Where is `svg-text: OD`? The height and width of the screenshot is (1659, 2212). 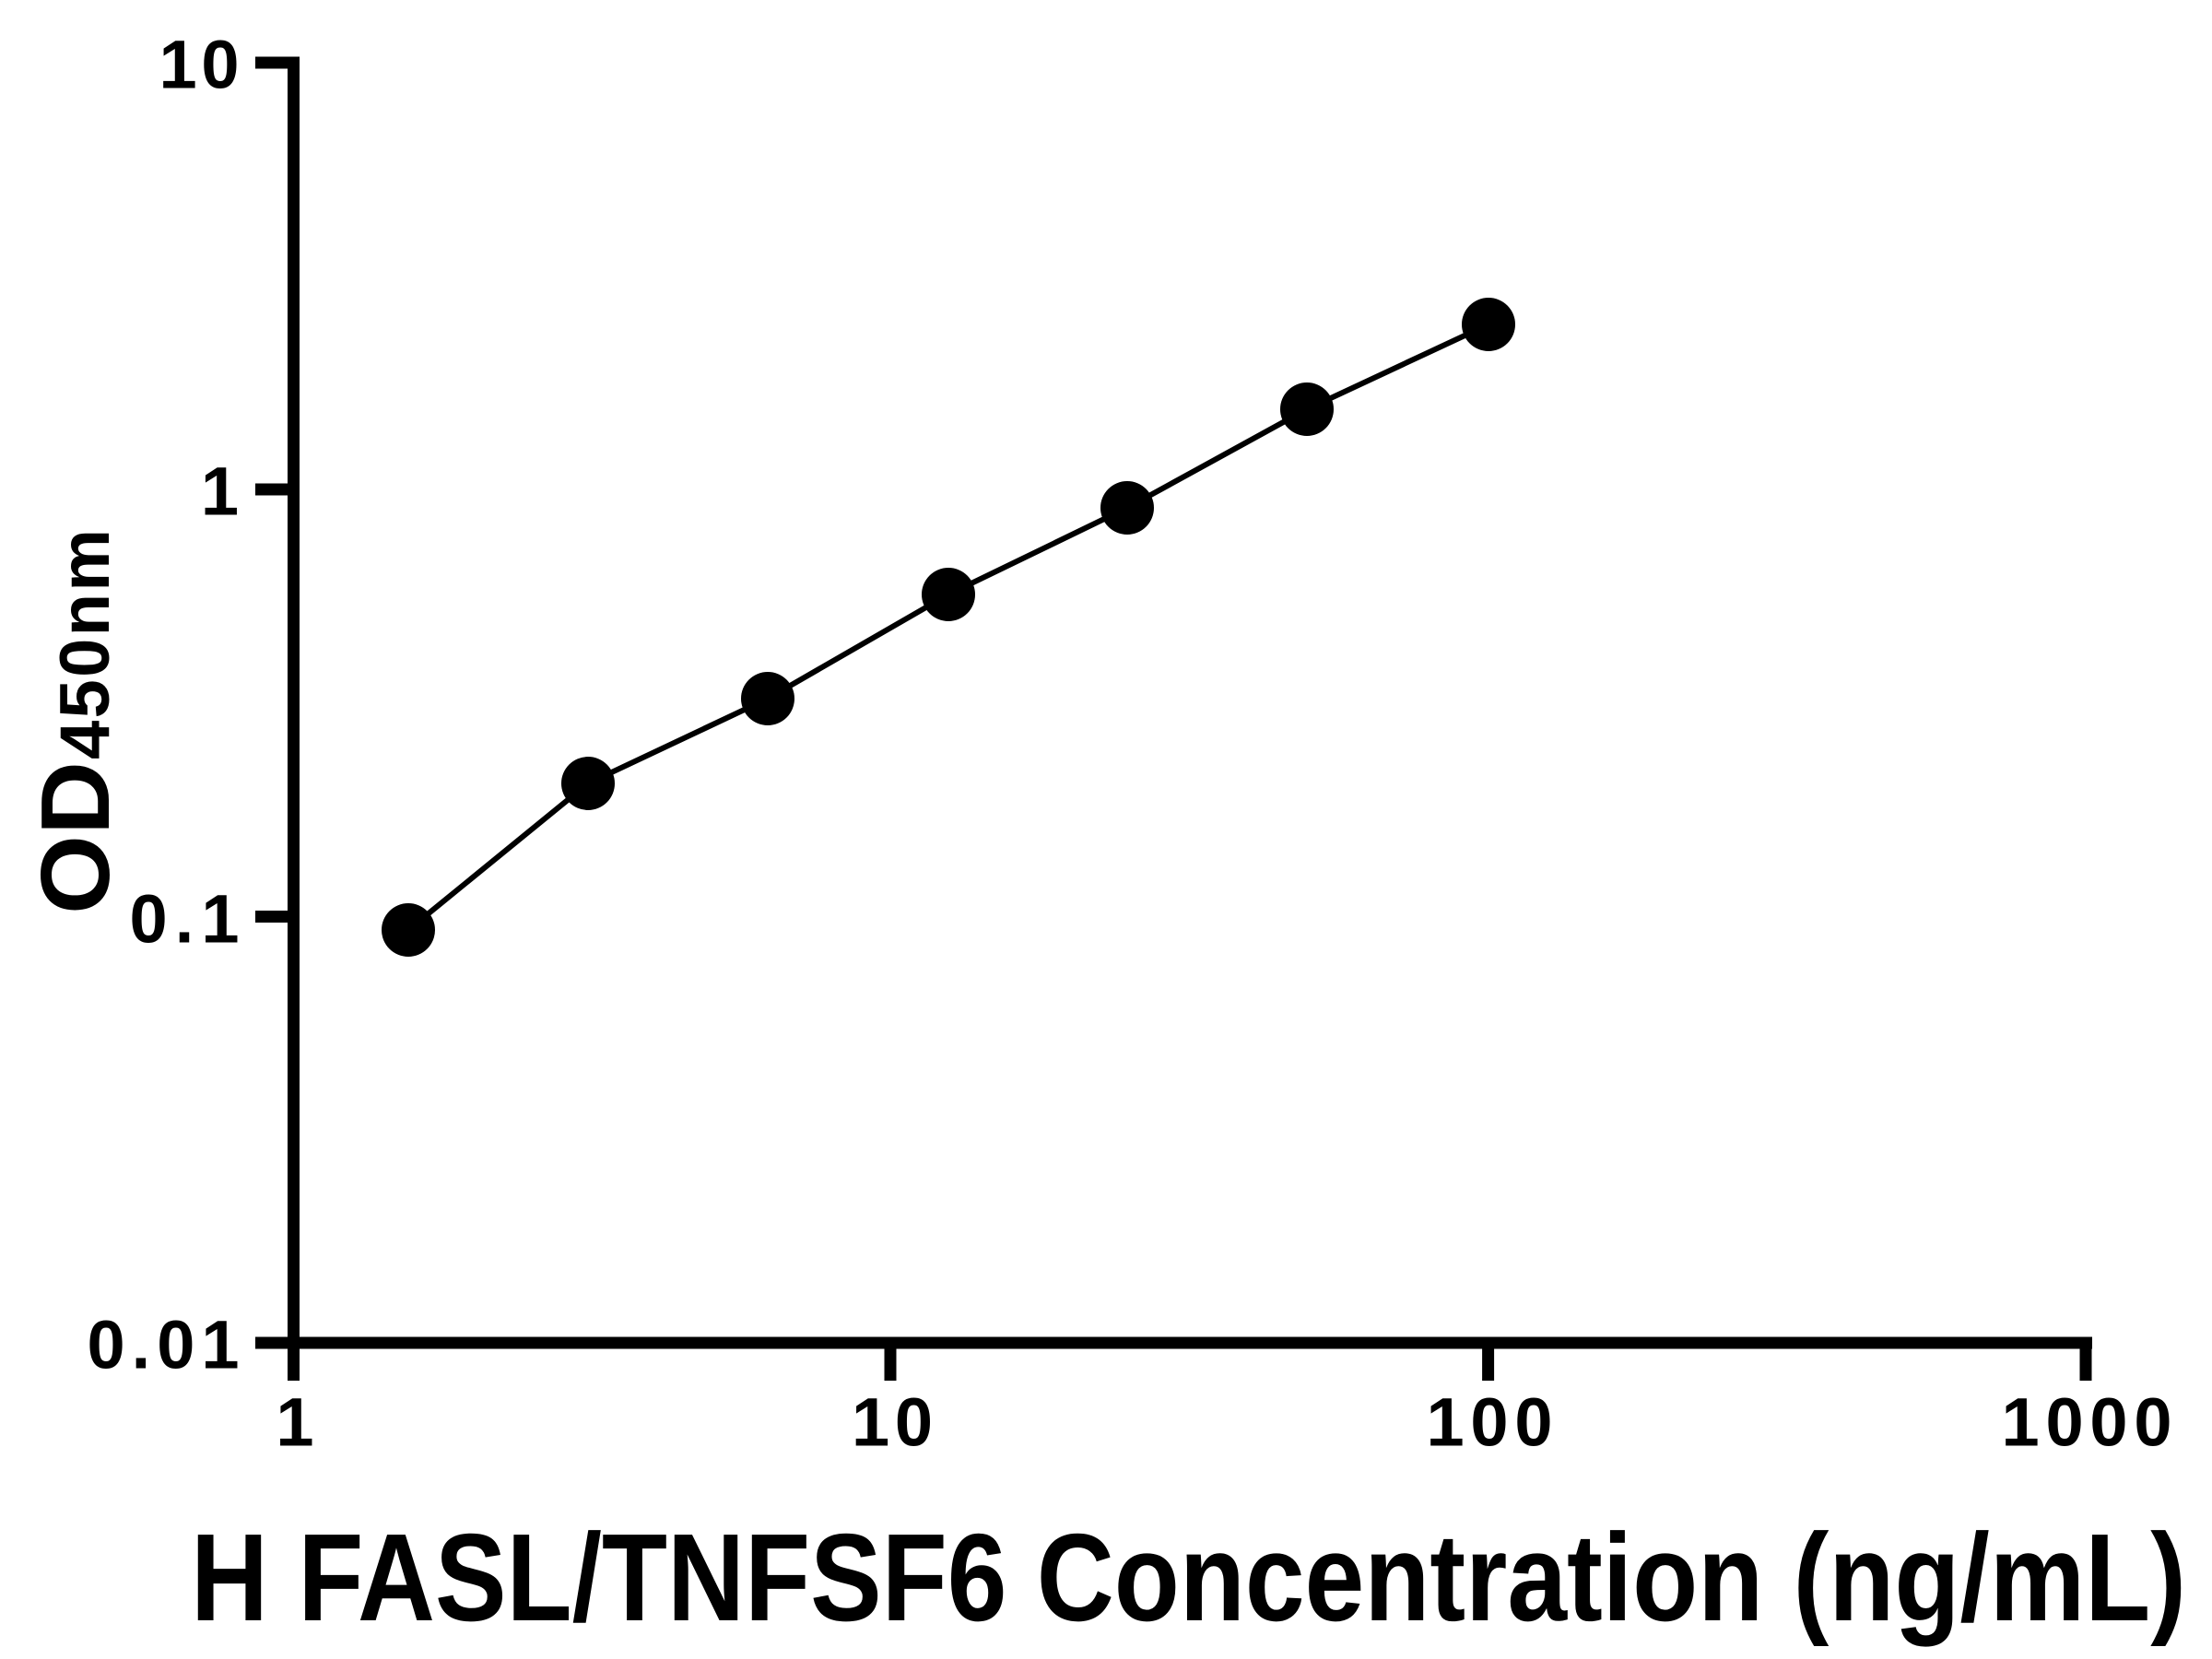
svg-text: OD is located at coordinates (75, 837).